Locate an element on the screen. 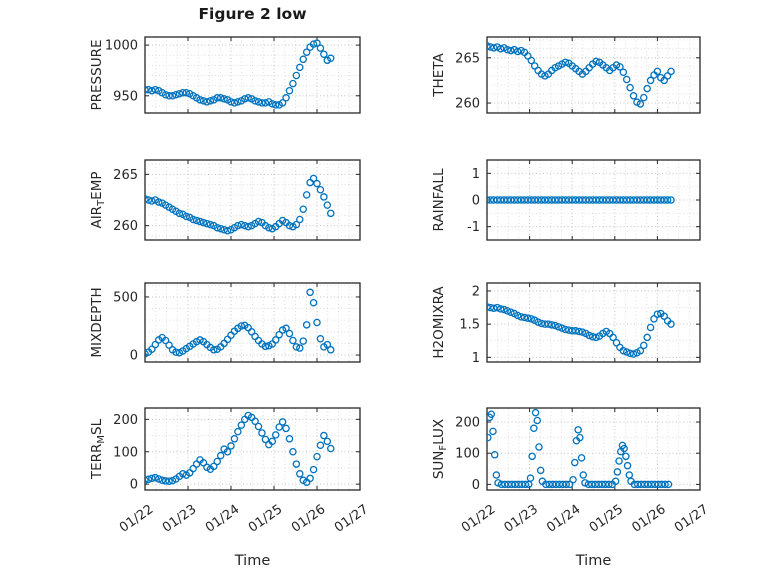  subplot-h2omixra: 1 1.5 2 H2OMIXRA is located at coordinates (566, 324).